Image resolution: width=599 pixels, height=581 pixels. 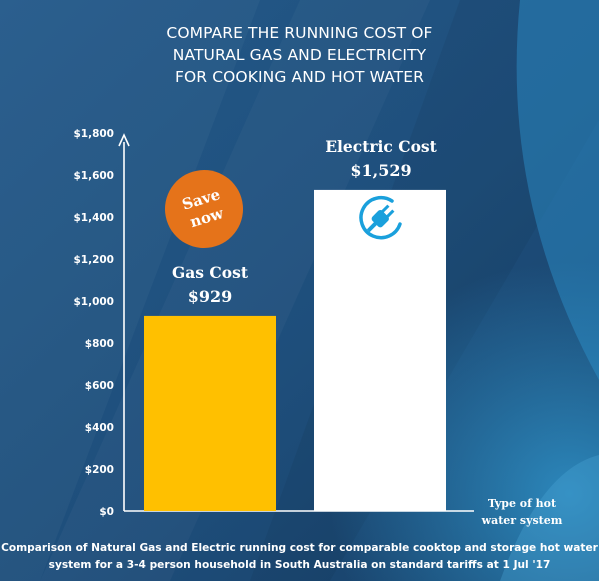 I want to click on value-label: $1,529, so click(x=380, y=170).